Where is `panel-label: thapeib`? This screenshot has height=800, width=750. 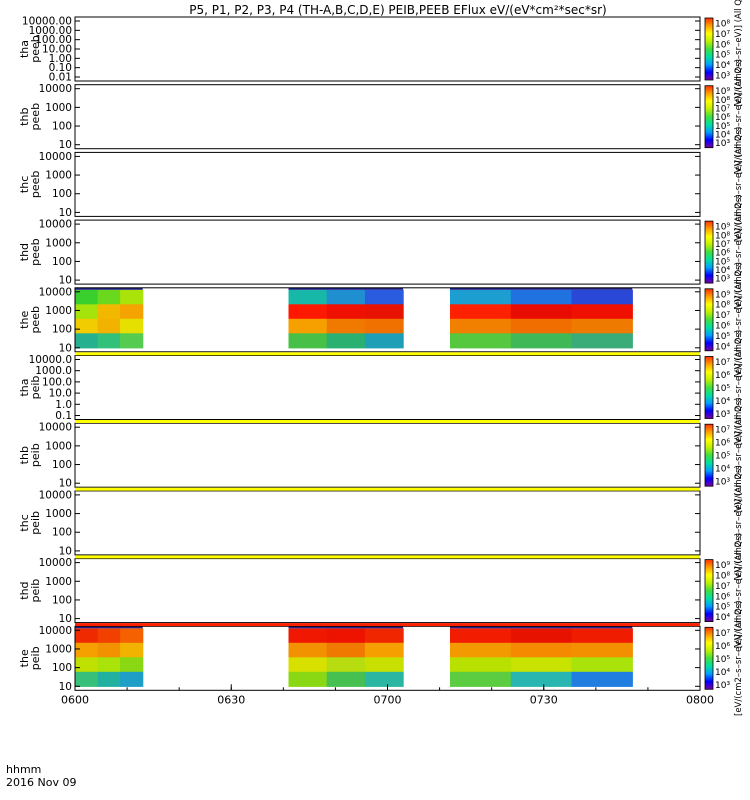
panel-label: thapeib is located at coordinates (30, 388).